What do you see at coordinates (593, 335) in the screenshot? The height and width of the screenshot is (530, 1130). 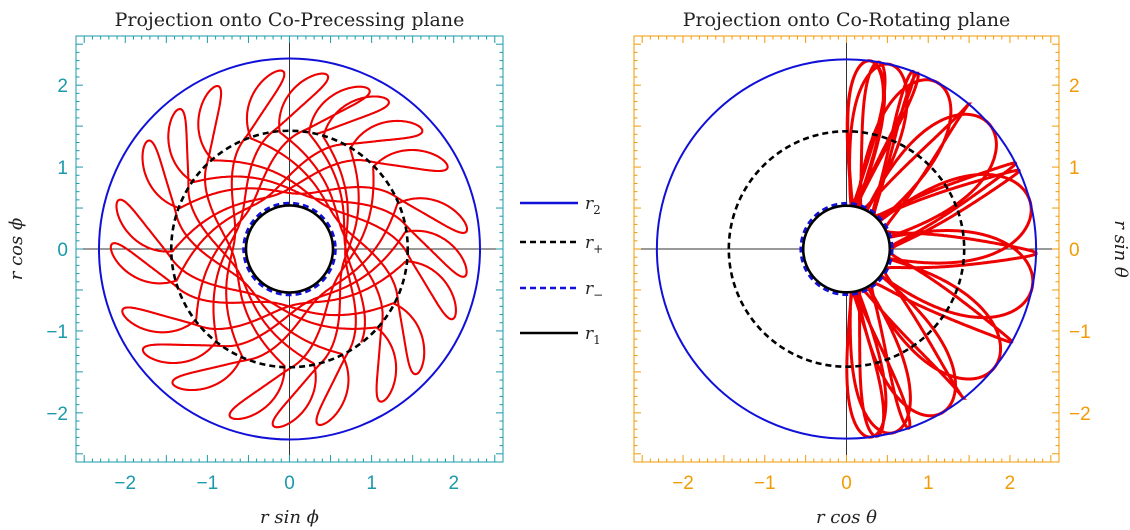 I see `legend-label: r1` at bounding box center [593, 335].